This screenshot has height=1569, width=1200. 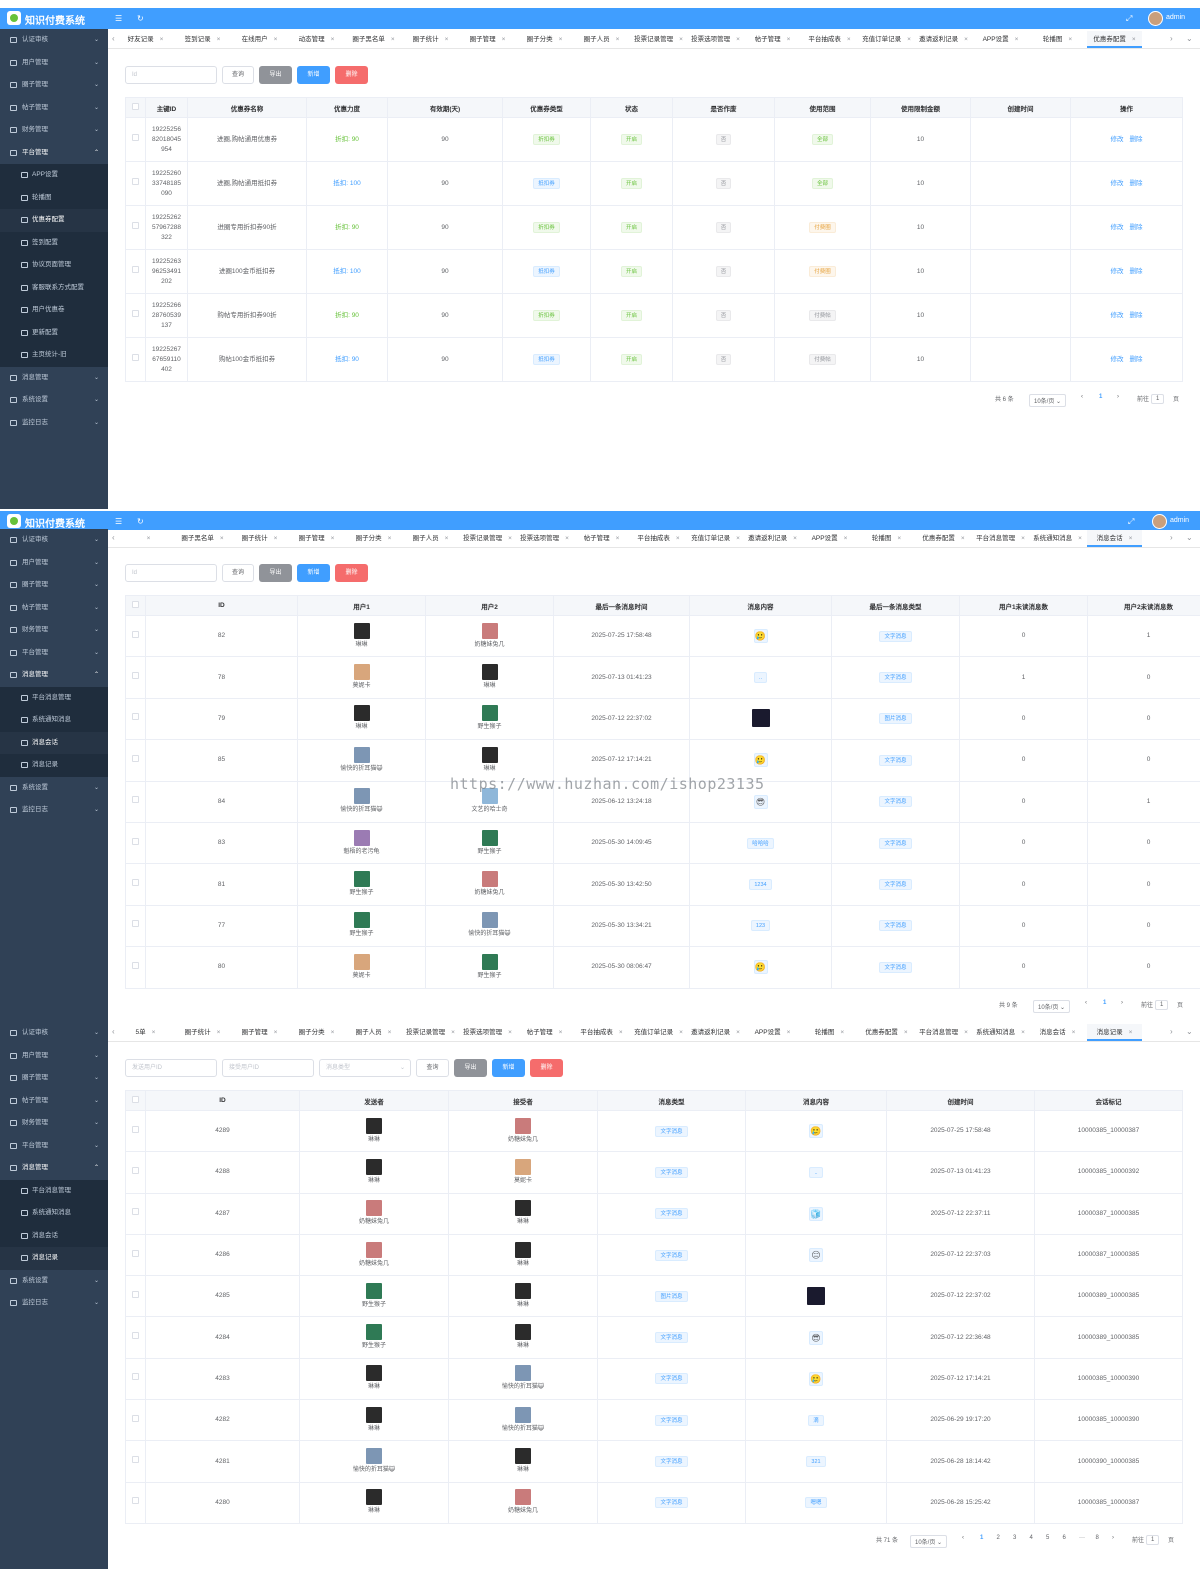 I want to click on user-avatar, so click(x=1159, y=521).